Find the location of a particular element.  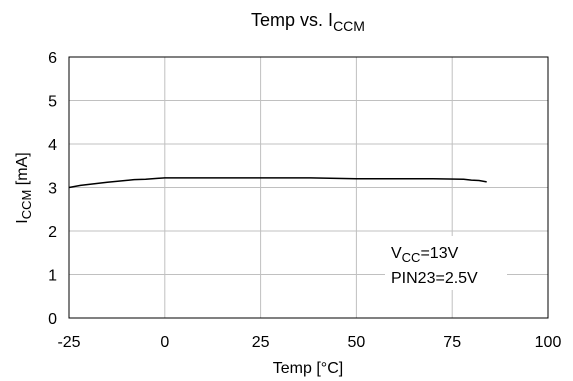

x-tick-label: 0 is located at coordinates (164, 342).